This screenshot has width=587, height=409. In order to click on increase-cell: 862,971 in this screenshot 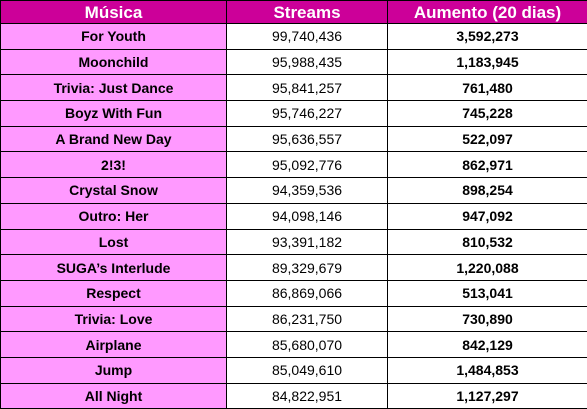, I will do `click(487, 165)`.